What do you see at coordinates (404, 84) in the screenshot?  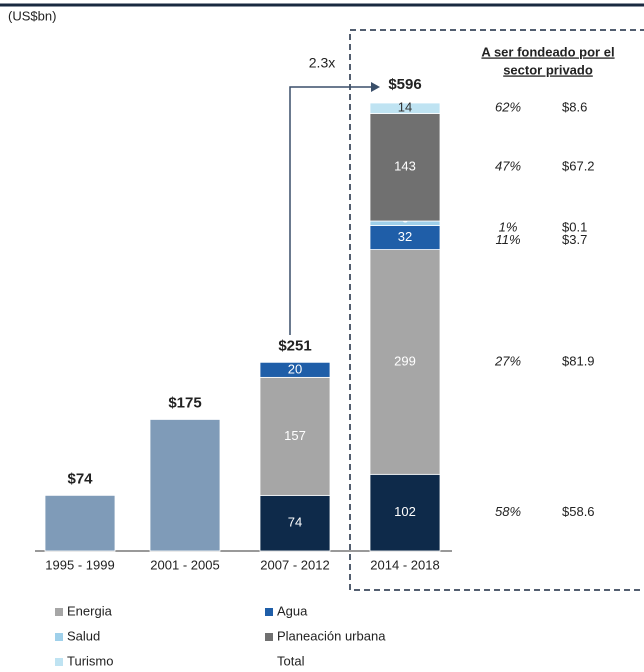 I see `total-label: $596` at bounding box center [404, 84].